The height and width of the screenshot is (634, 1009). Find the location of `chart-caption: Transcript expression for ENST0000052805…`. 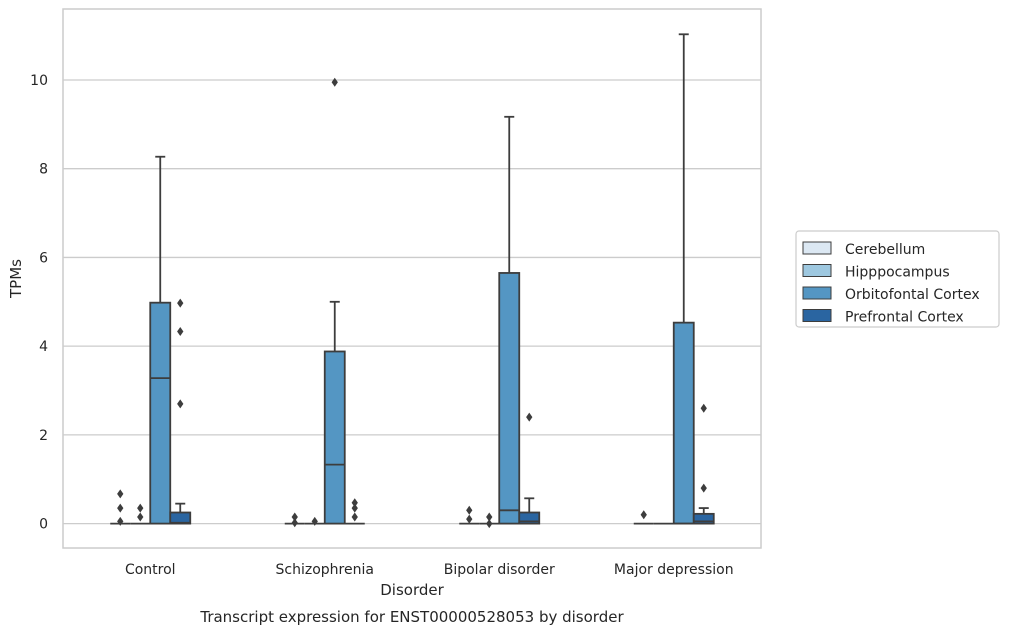

chart-caption: Transcript expression for ENST0000052805… is located at coordinates (411, 617).